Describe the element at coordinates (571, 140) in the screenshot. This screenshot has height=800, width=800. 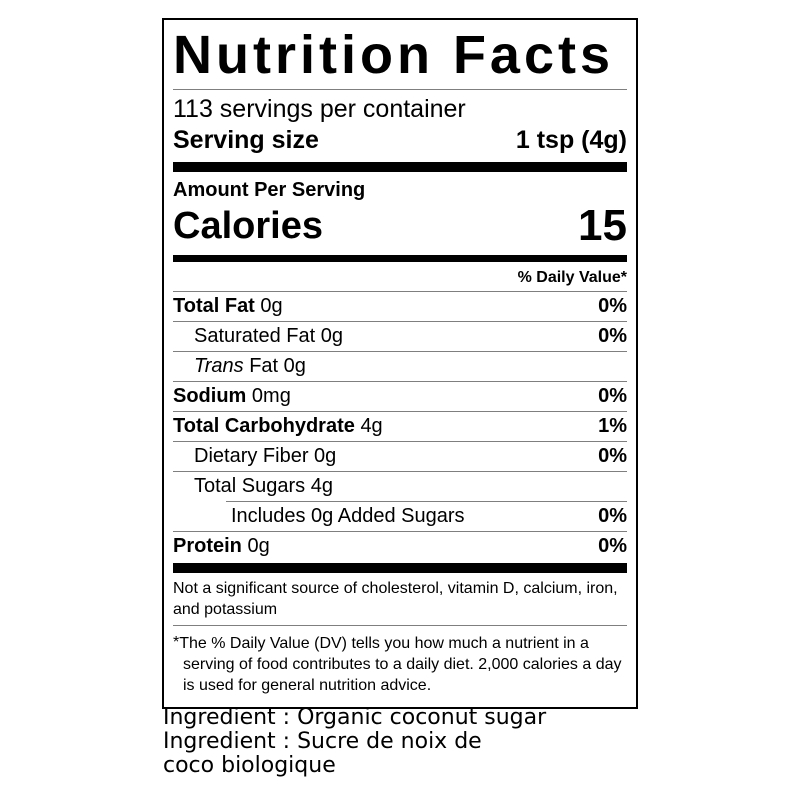
I see `serving-size-value: 1 tsp (4g)` at that location.